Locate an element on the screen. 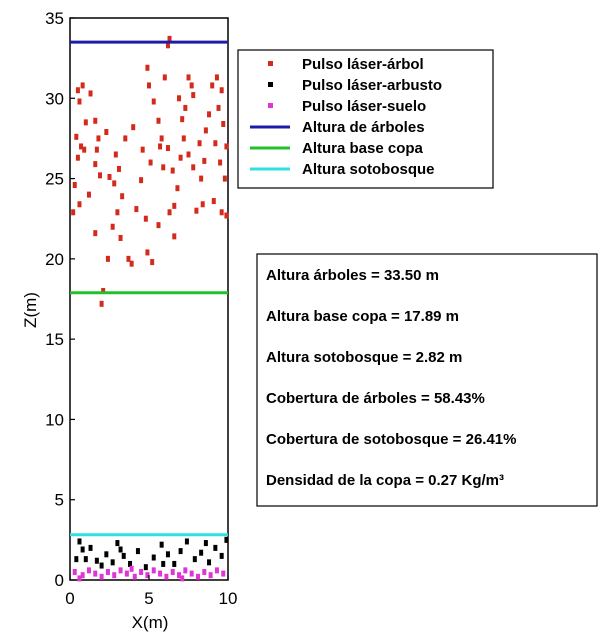 The height and width of the screenshot is (636, 600). y-tick-label: 10 is located at coordinates (54, 419).